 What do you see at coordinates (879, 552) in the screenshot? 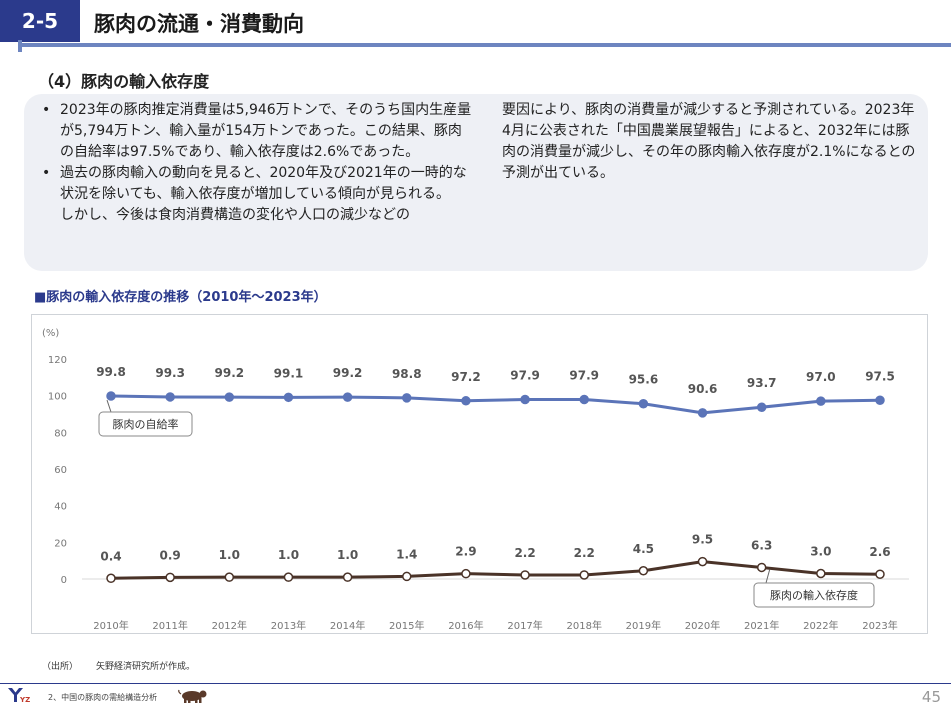
I see `data-label: 2.6` at bounding box center [879, 552].